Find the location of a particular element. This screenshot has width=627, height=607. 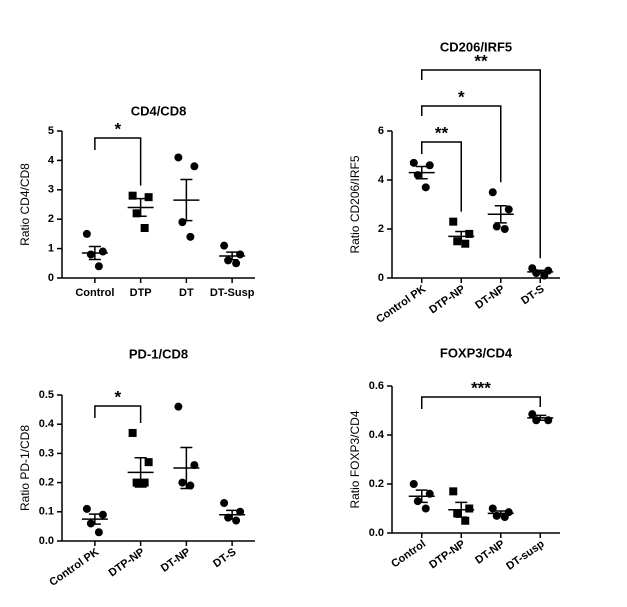

y-tick-label: 4 is located at coordinates (381, 180).